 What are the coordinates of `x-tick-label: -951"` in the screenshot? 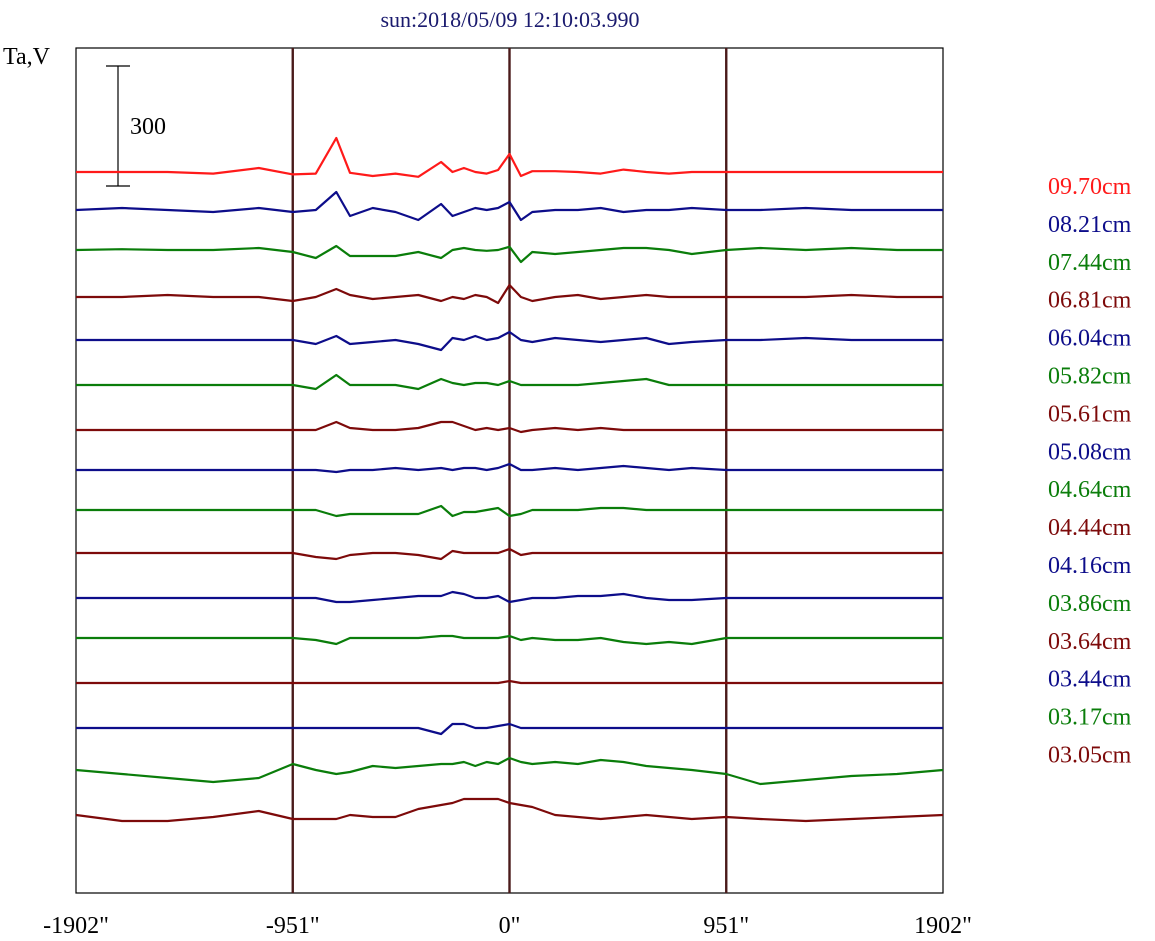 It's located at (293, 926).